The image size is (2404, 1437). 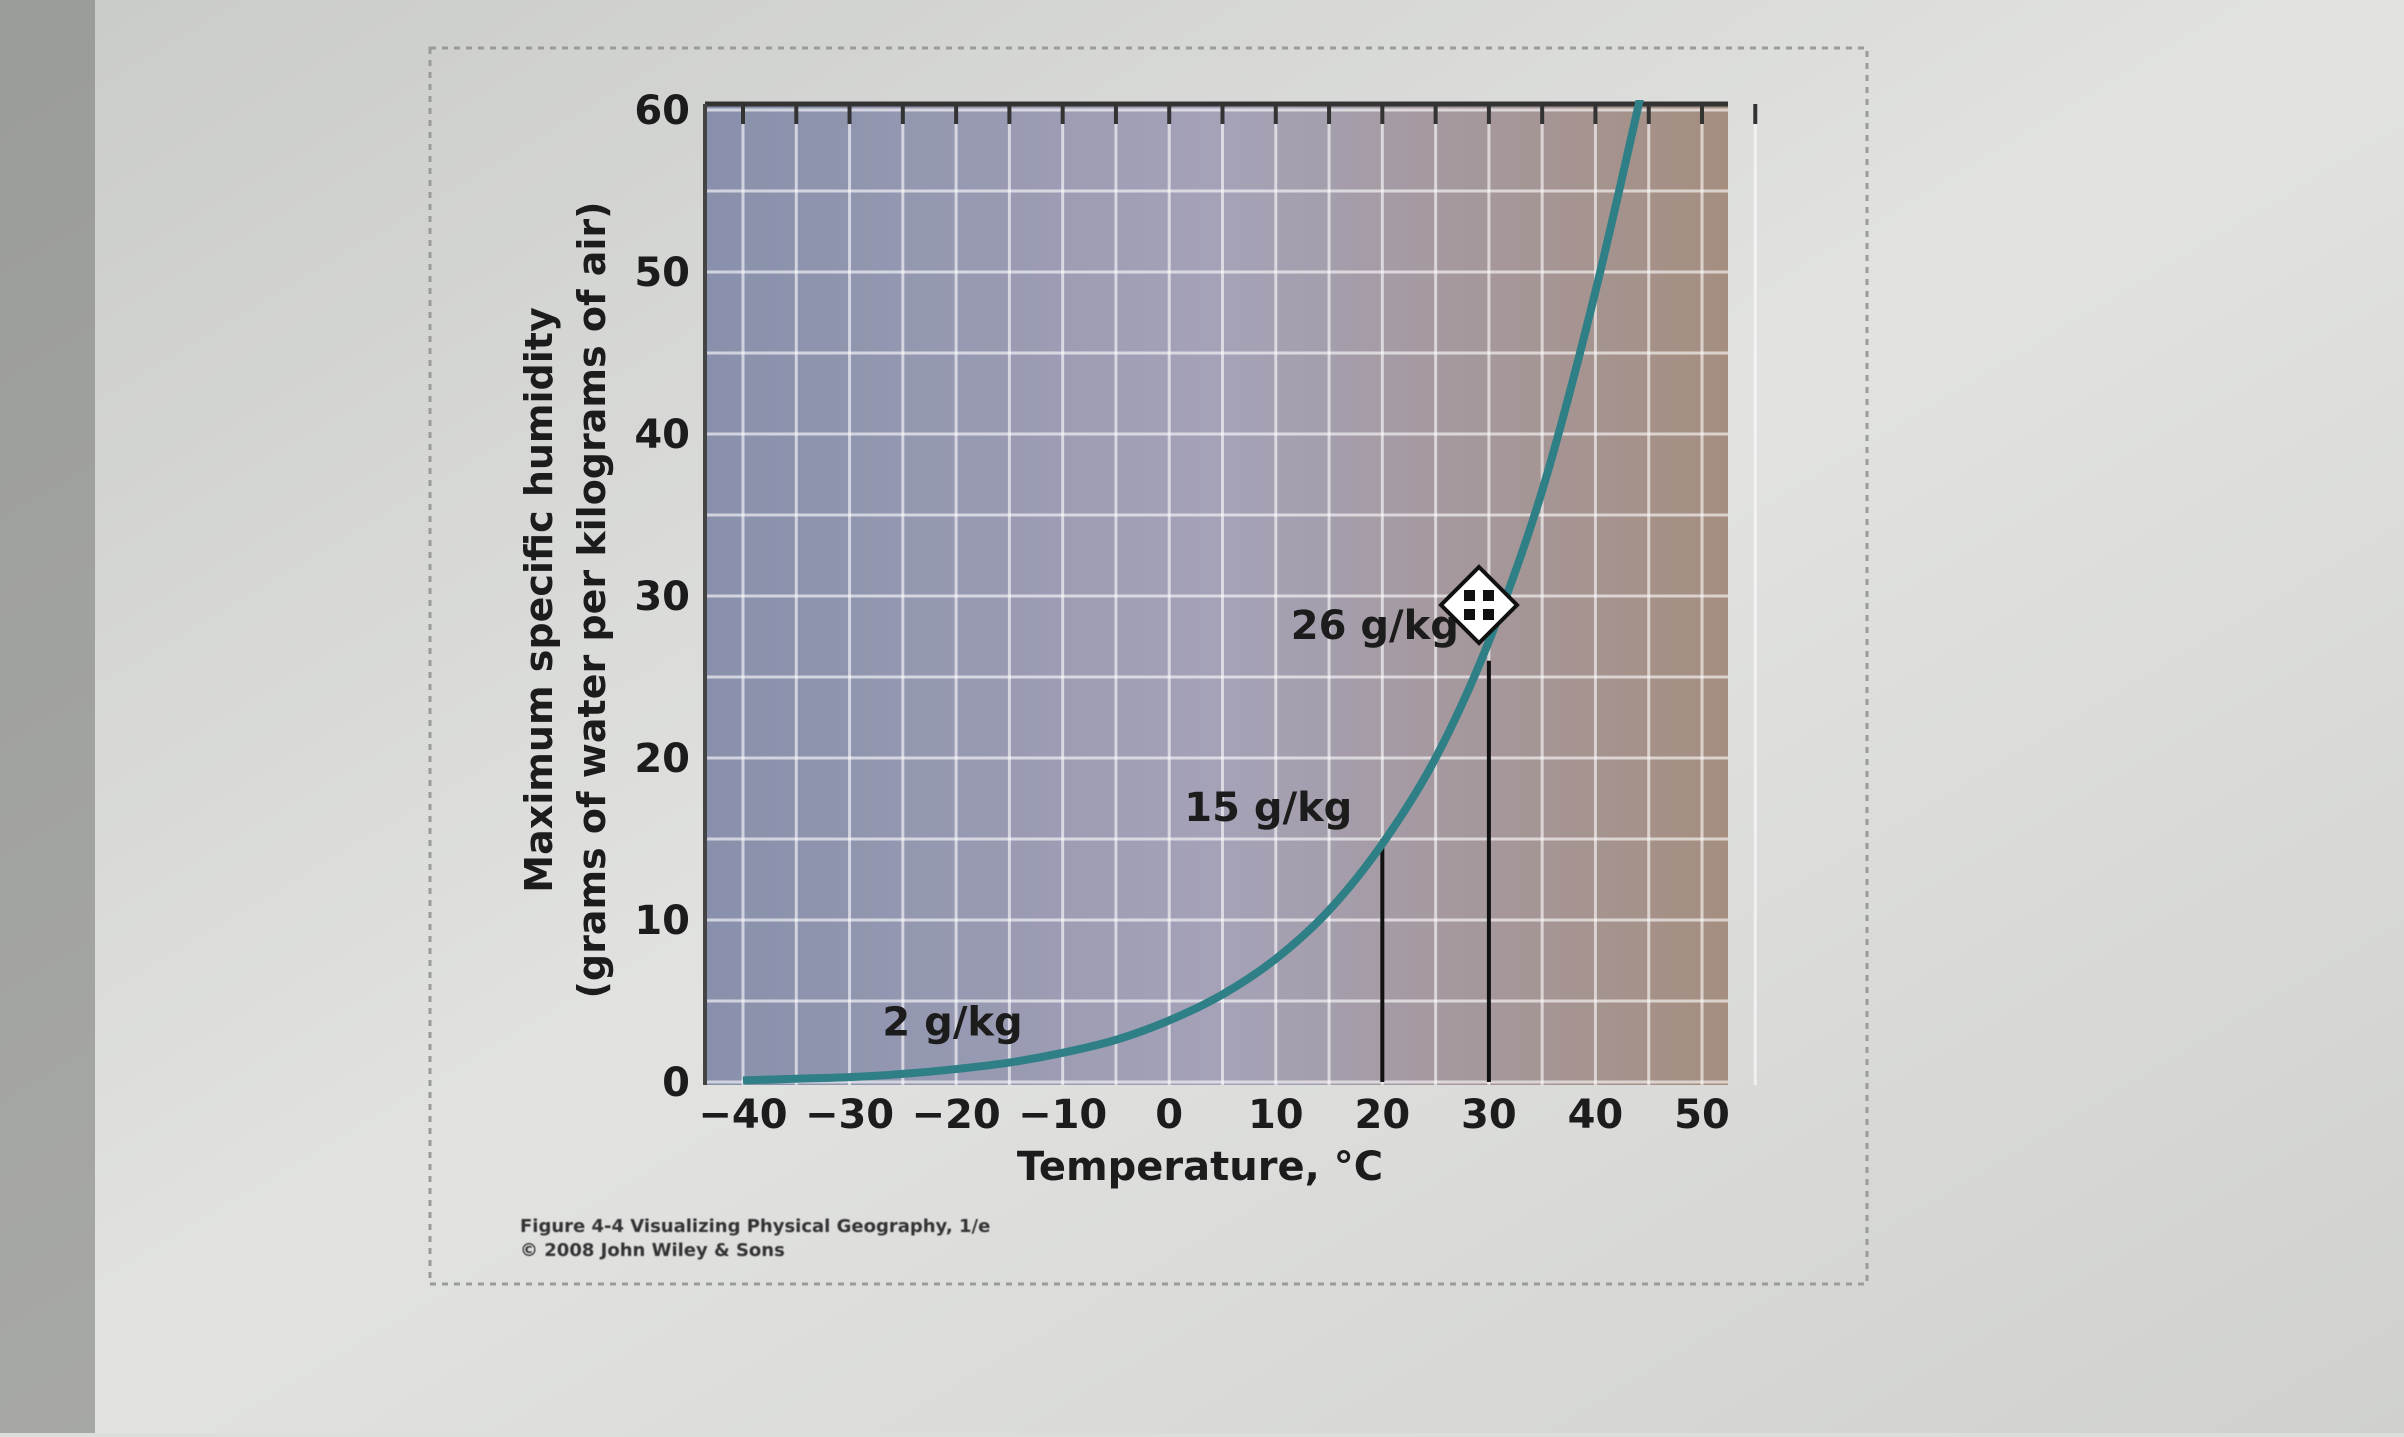 What do you see at coordinates (849, 1115) in the screenshot?
I see `x-tick-label: −30` at bounding box center [849, 1115].